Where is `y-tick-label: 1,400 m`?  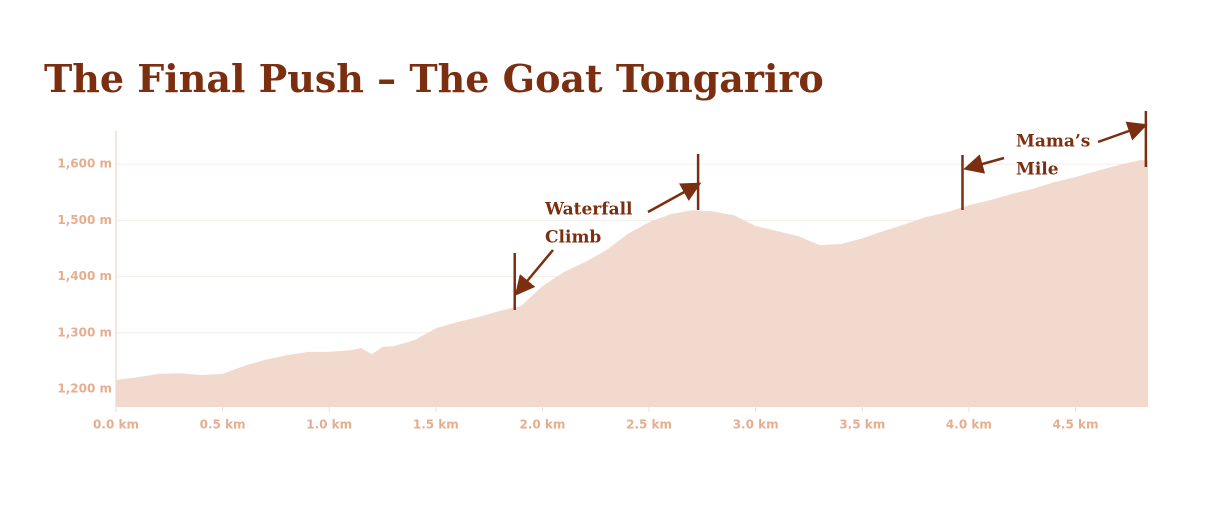
y-tick-label: 1,400 m is located at coordinates (84, 276).